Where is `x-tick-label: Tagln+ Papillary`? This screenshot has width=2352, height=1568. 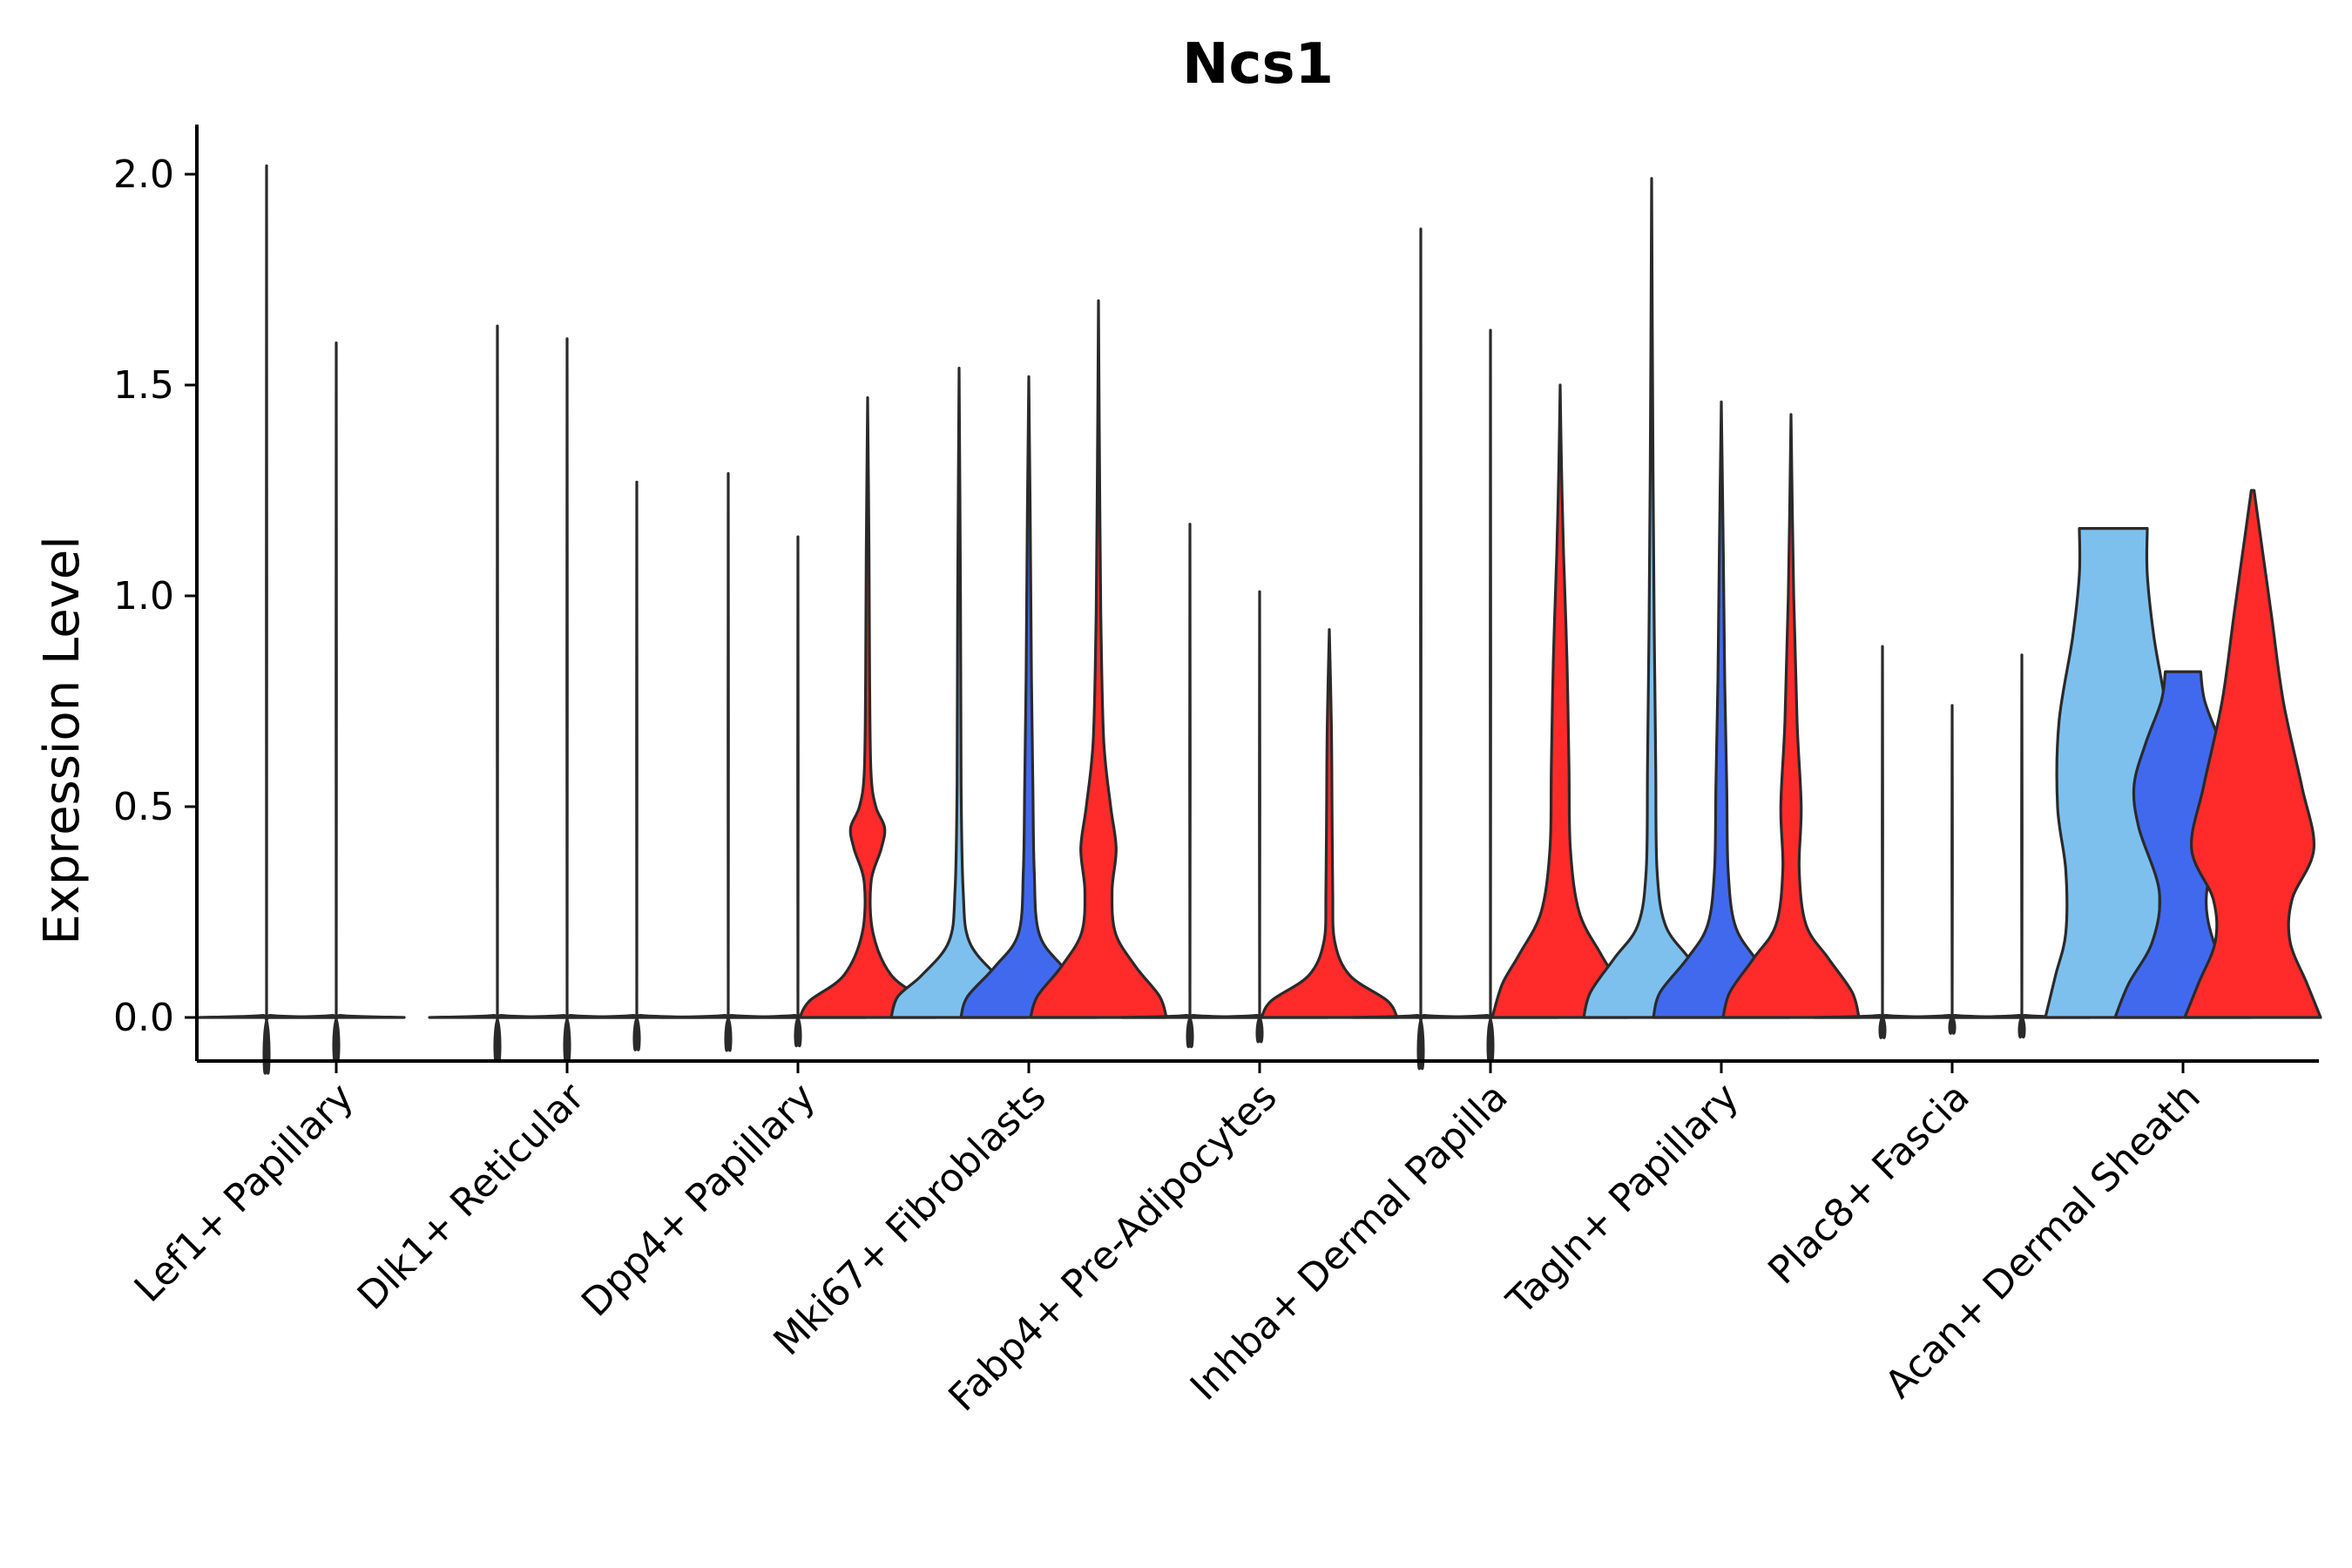 x-tick-label: Tagln+ Papillary is located at coordinates (1622, 1199).